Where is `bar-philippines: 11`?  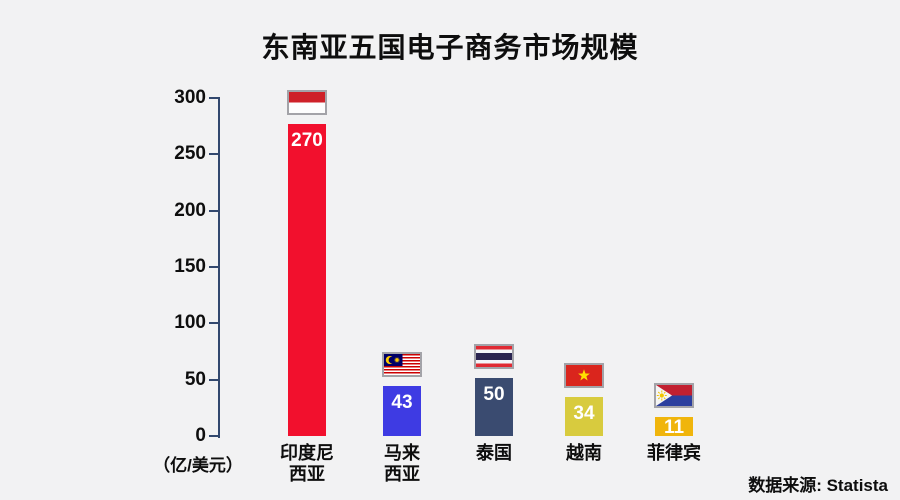 bar-philippines: 11 is located at coordinates (674, 427).